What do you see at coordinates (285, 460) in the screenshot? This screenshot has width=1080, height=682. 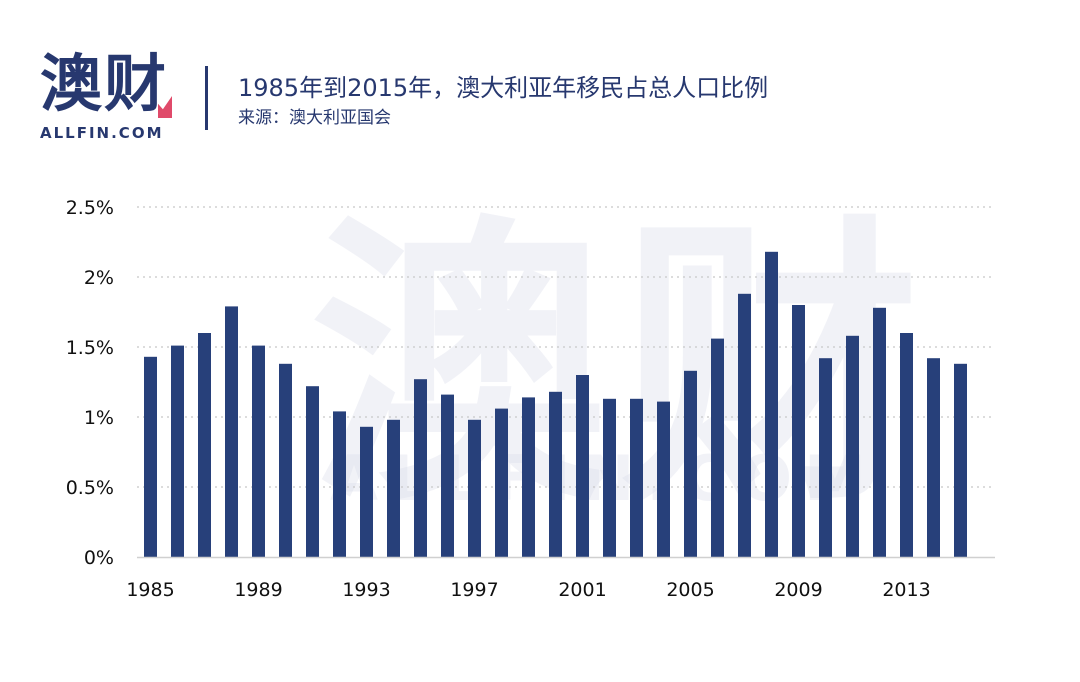 I see `bar-1990` at bounding box center [285, 460].